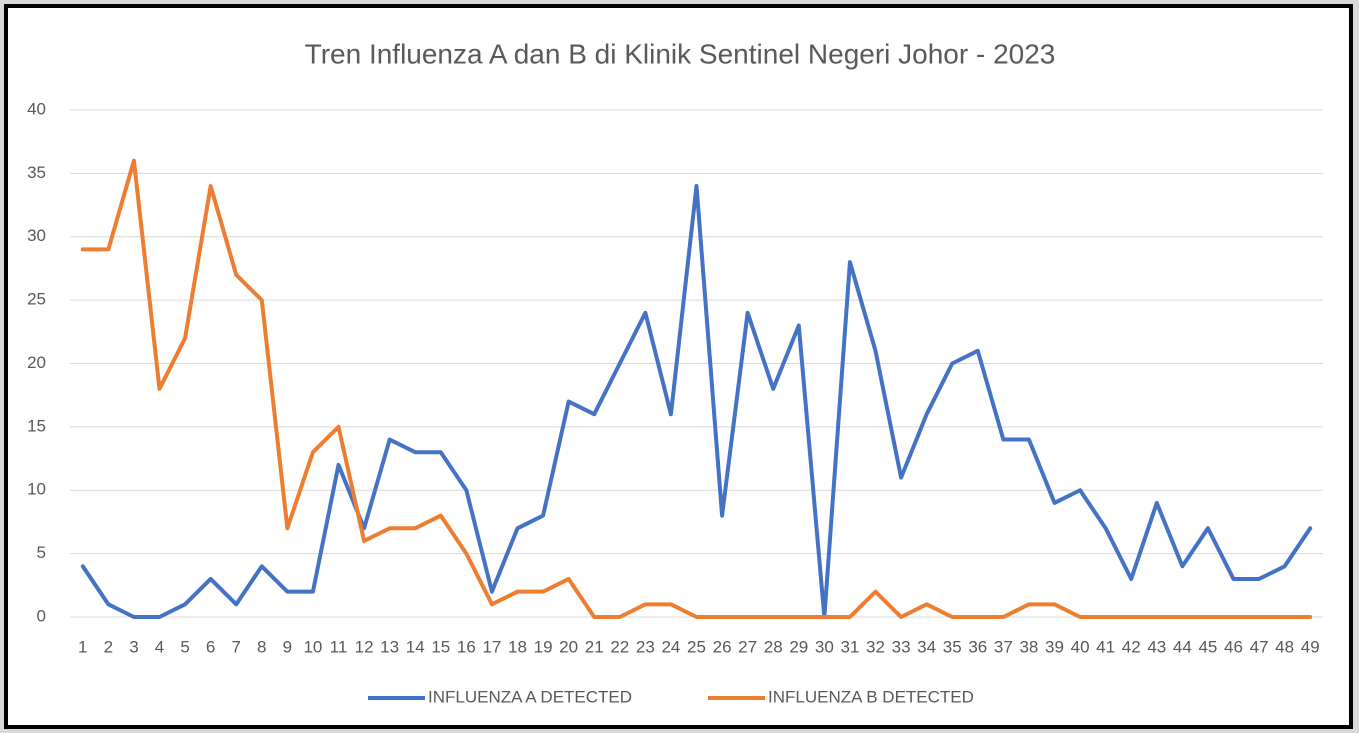 The image size is (1359, 733). Describe the element at coordinates (415, 646) in the screenshot. I see `x-tick-label: 14` at that location.